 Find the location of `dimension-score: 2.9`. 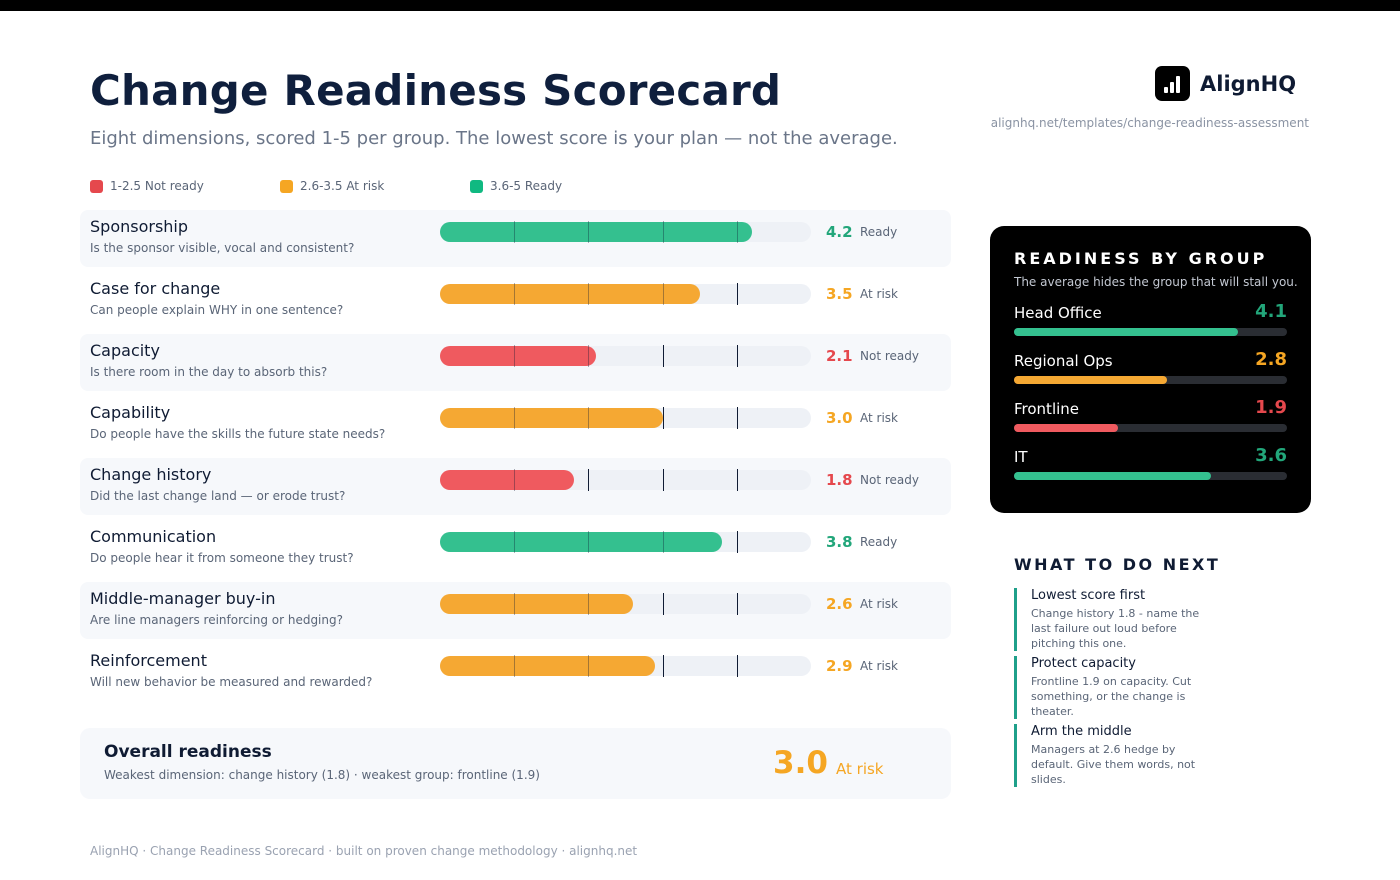

dimension-score: 2.9 is located at coordinates (839, 666).